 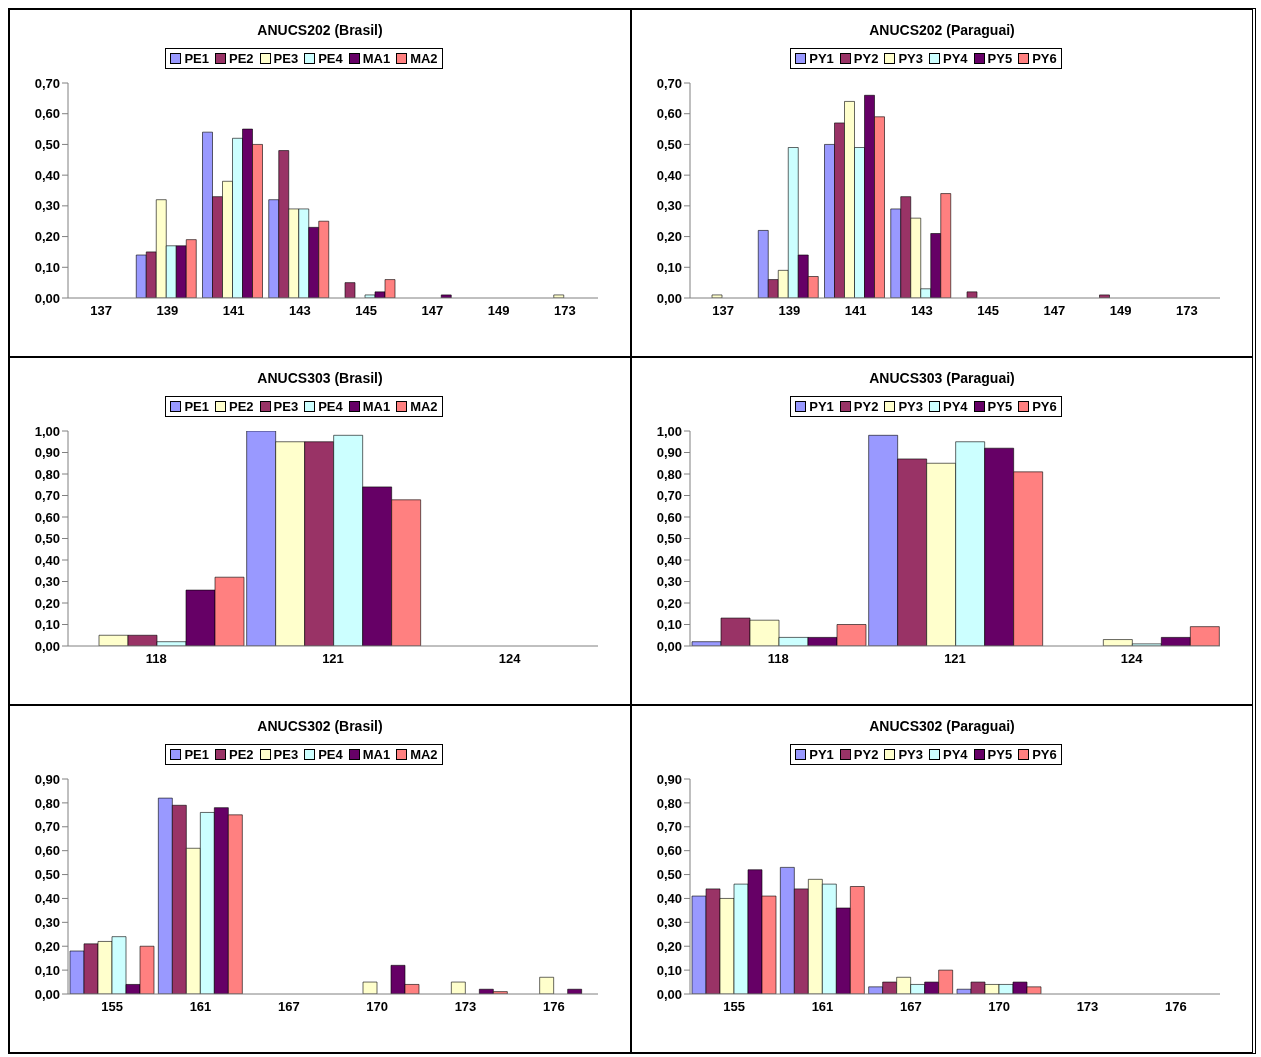 What do you see at coordinates (865, 58) in the screenshot?
I see `legend-label: PY2` at bounding box center [865, 58].